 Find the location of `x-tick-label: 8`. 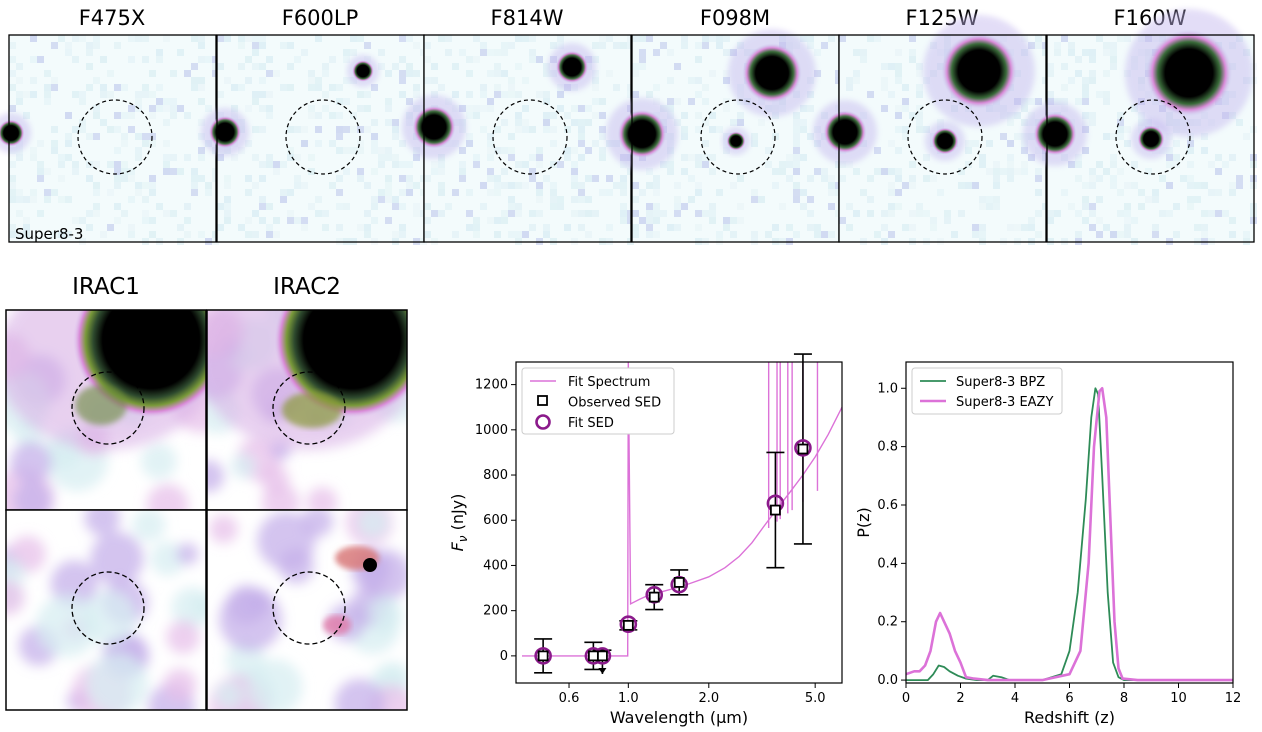

x-tick-label: 8 is located at coordinates (1124, 698).